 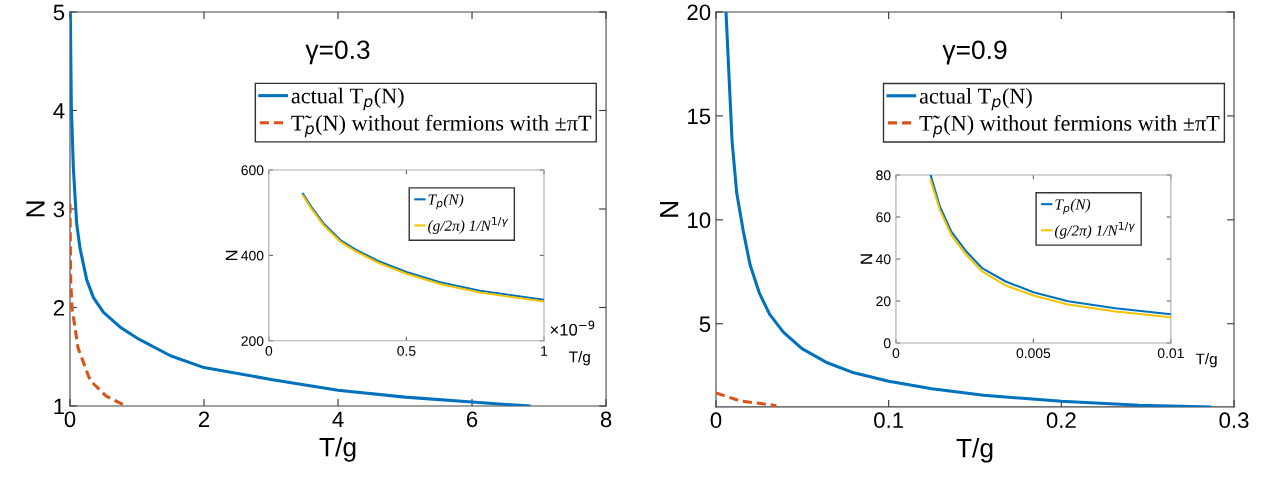 What do you see at coordinates (1234, 420) in the screenshot?
I see `x-tick-label: 0.3` at bounding box center [1234, 420].